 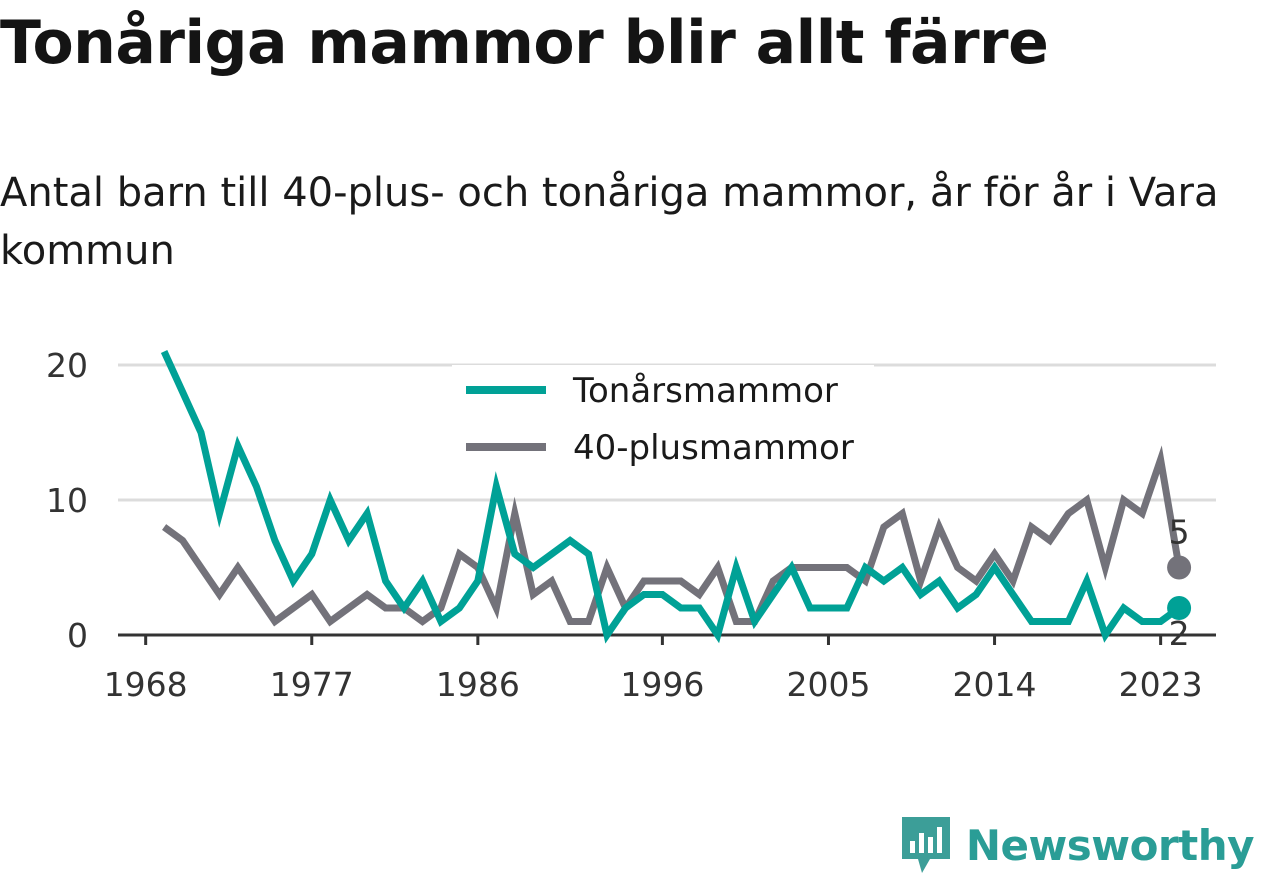 What do you see at coordinates (524, 43) in the screenshot?
I see `chart-title: Tonåriga mammor blir allt färre` at bounding box center [524, 43].